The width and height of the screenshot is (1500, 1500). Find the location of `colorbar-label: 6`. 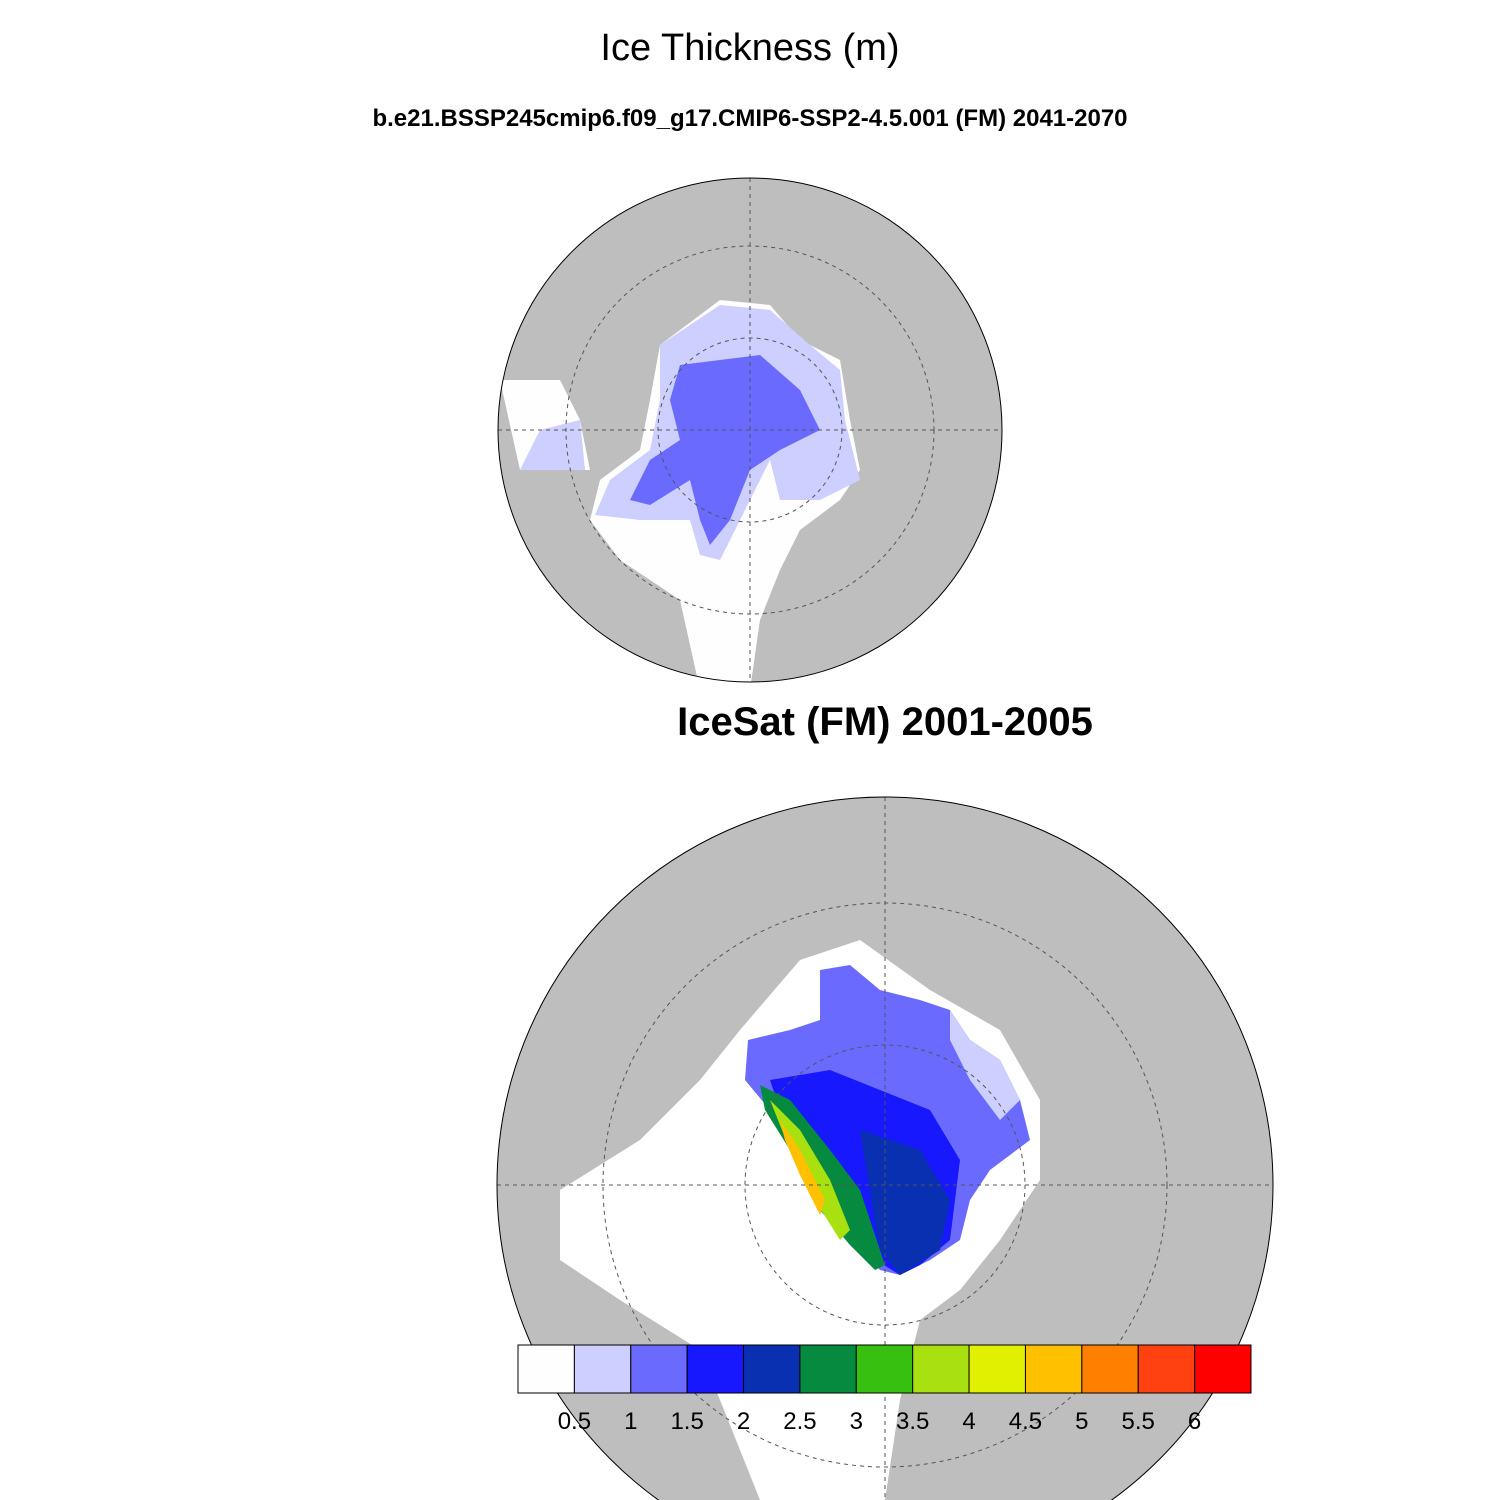

colorbar-label: 6 is located at coordinates (1194, 1421).